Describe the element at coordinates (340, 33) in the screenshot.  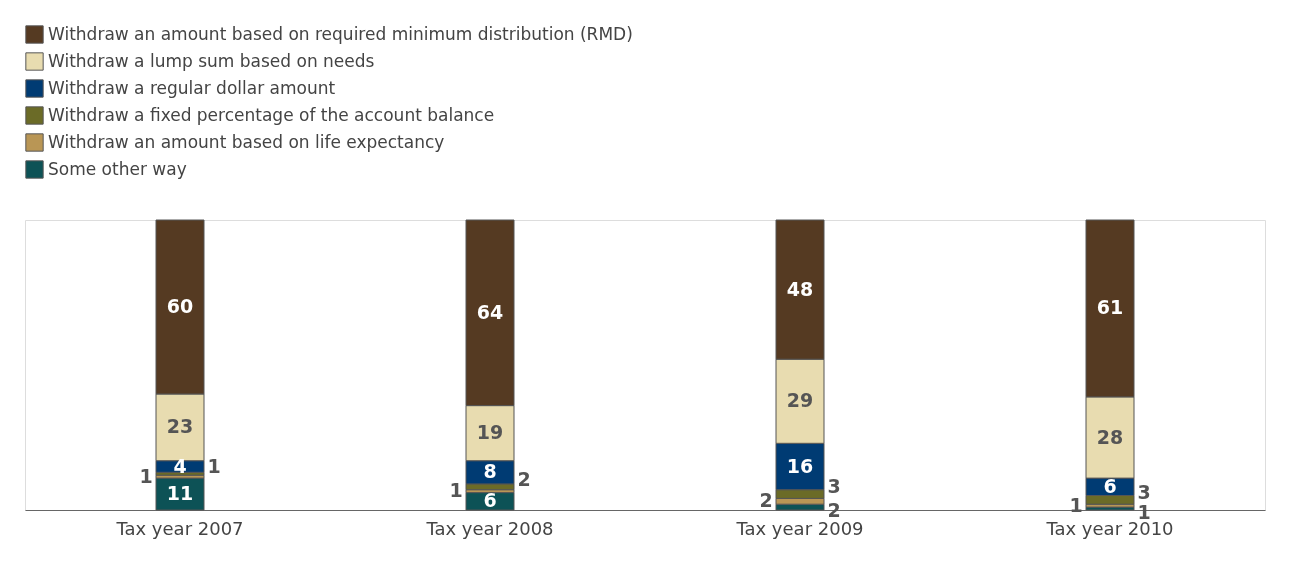
I see `legend-label: Withdraw an amount based on required minimum distribution (RMD)` at that location.